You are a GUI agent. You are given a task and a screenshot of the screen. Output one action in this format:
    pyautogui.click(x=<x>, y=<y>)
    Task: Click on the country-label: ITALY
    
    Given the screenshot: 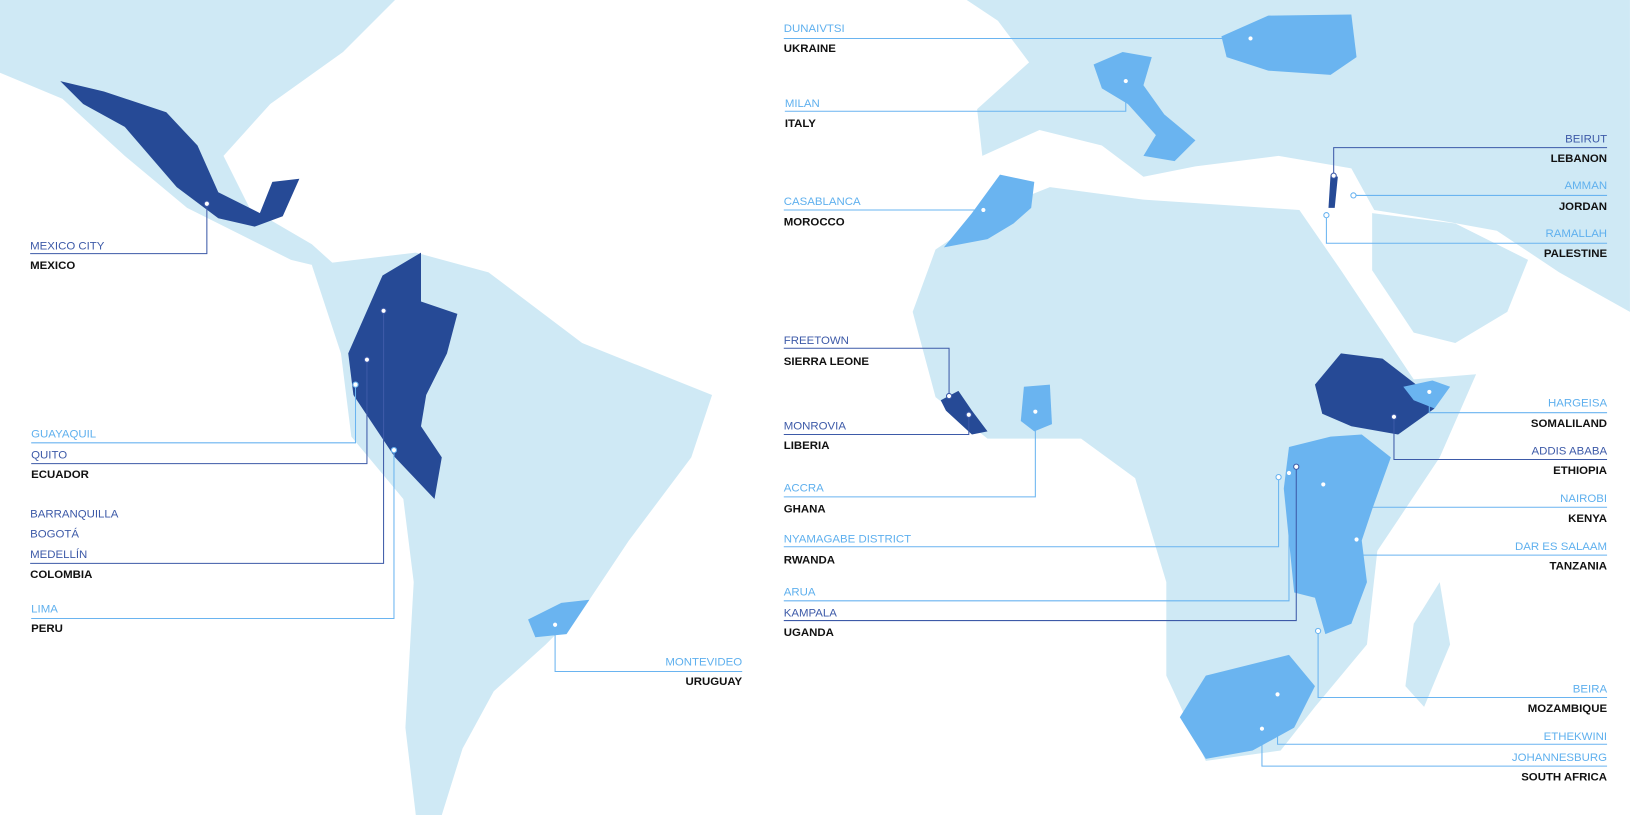 What is the action you would take?
    pyautogui.click(x=800, y=124)
    